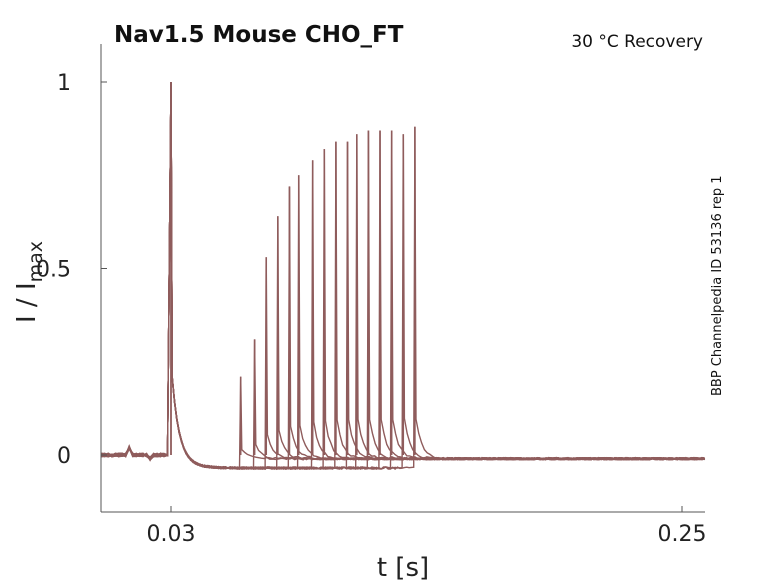 This screenshot has width=778, height=583. Describe the element at coordinates (259, 35) in the screenshot. I see `chart-title: Nav1.5 Mouse CHO_FT` at that location.